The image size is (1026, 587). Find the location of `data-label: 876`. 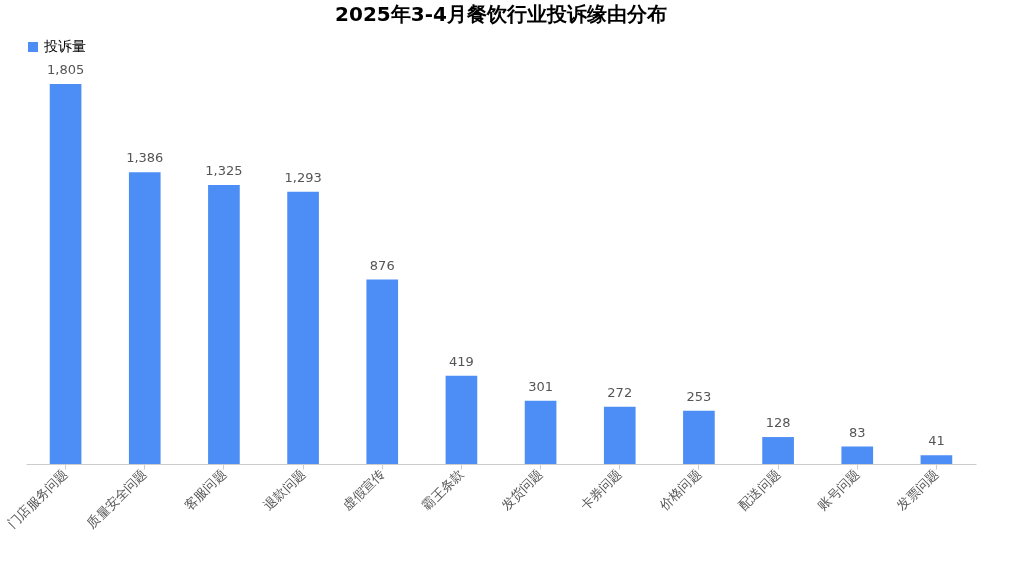

data-label: 876 is located at coordinates (382, 265).